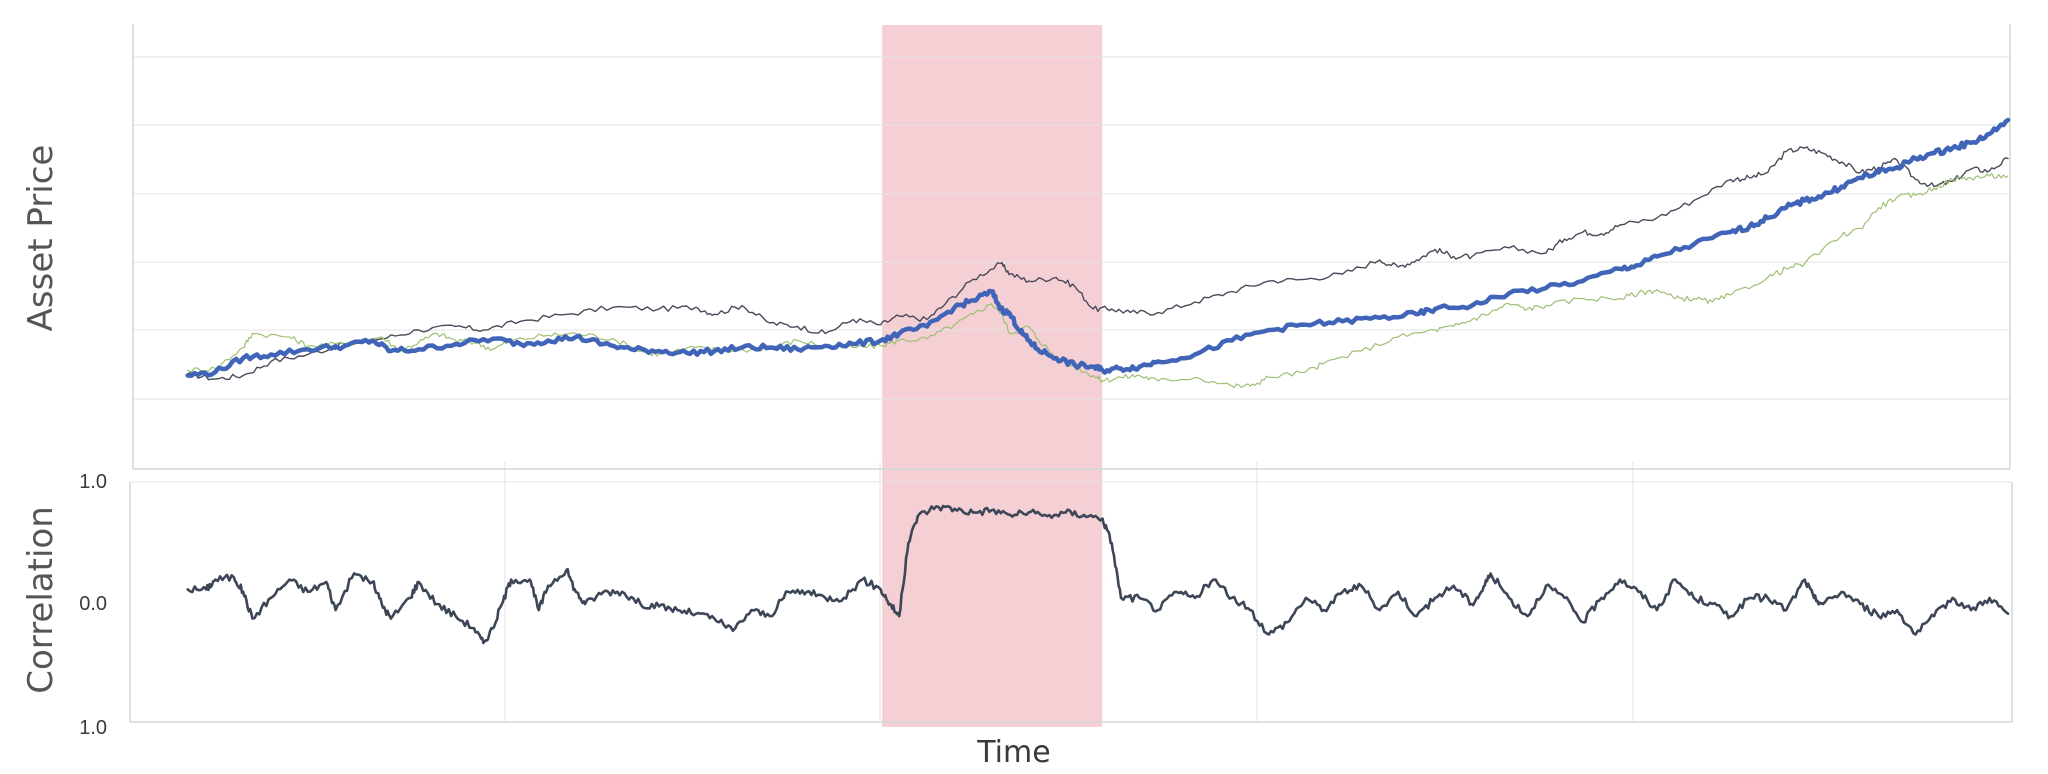 This screenshot has width=2048, height=774. Describe the element at coordinates (93, 482) in the screenshot. I see `y-tick-top: 1.0` at that location.